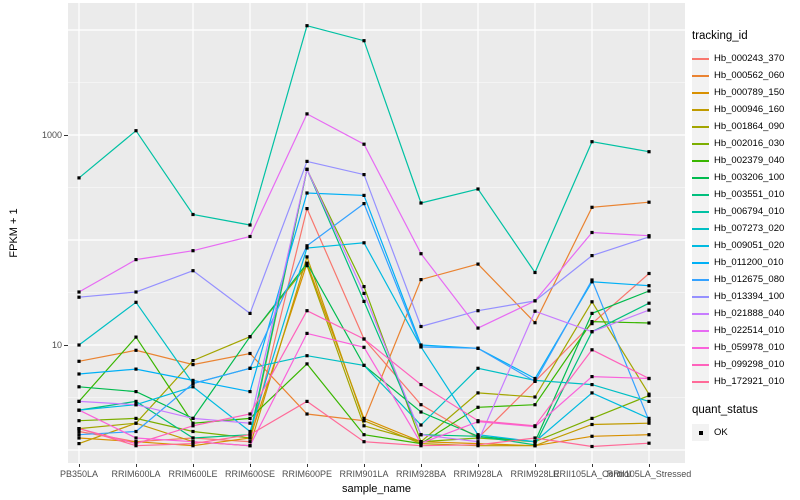  What do you see at coordinates (721, 432) in the screenshot?
I see `legend-item-label: OK` at bounding box center [721, 432].